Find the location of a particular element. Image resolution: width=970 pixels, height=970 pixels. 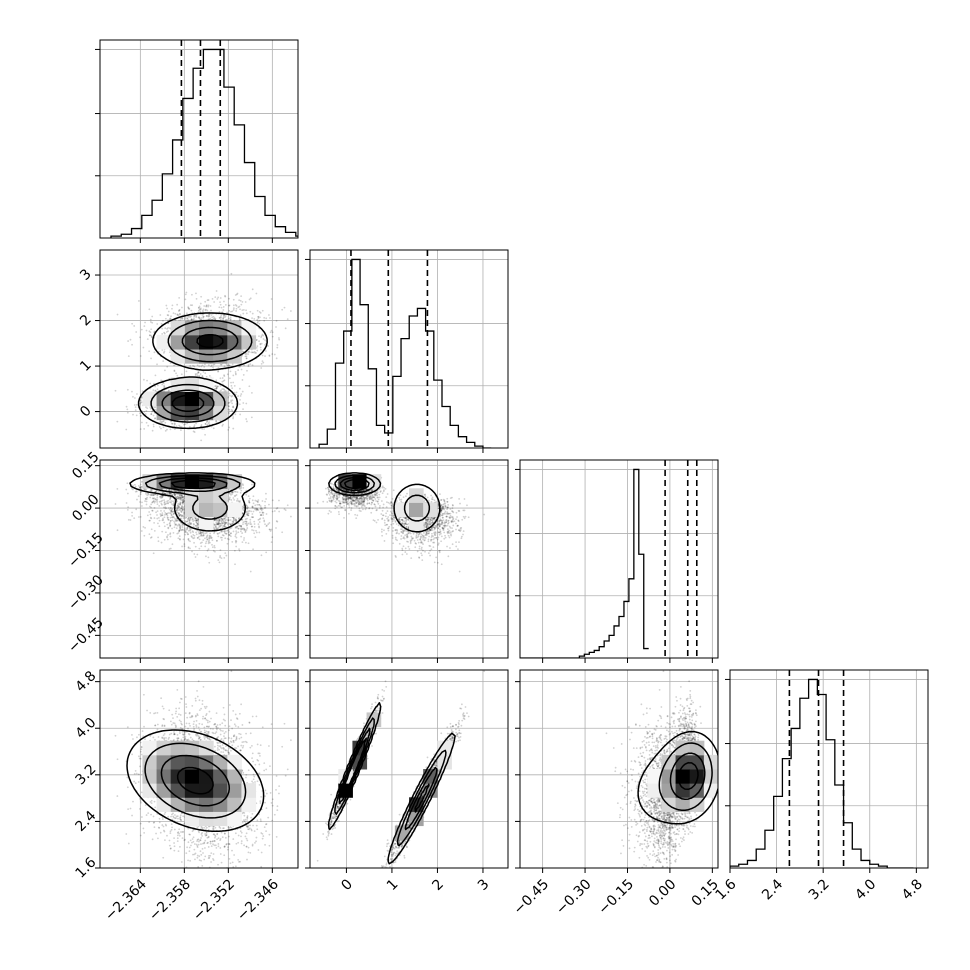

y-tick-label: 3 is located at coordinates (86, 275).